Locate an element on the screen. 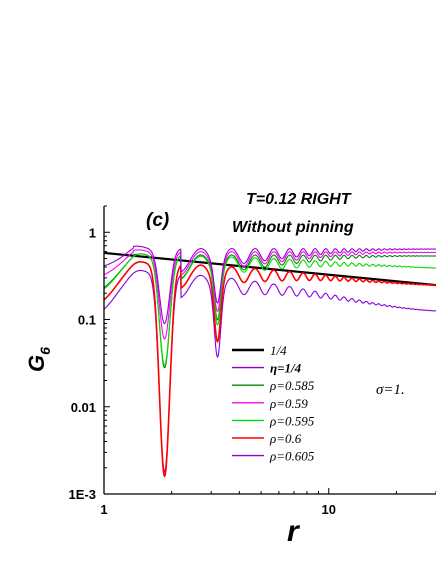 The width and height of the screenshot is (436, 564). legend-label: 1/4 is located at coordinates (278, 350).